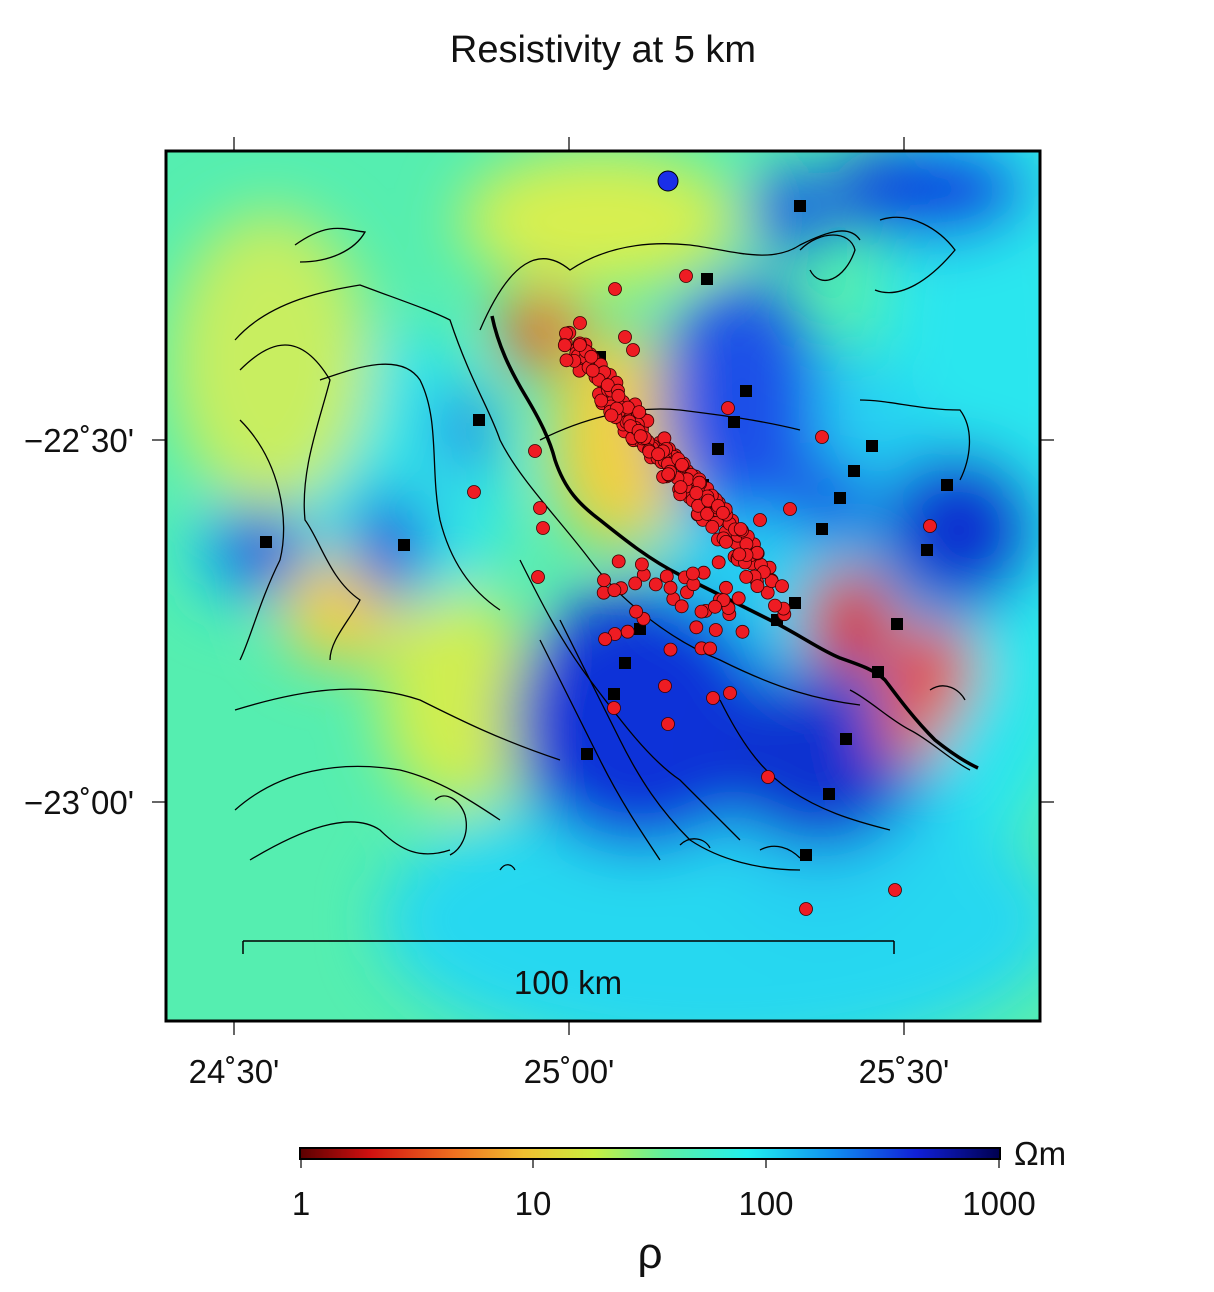  What do you see at coordinates (1040, 1153) in the screenshot?
I see `colorbar-unit: Ωm` at bounding box center [1040, 1153].